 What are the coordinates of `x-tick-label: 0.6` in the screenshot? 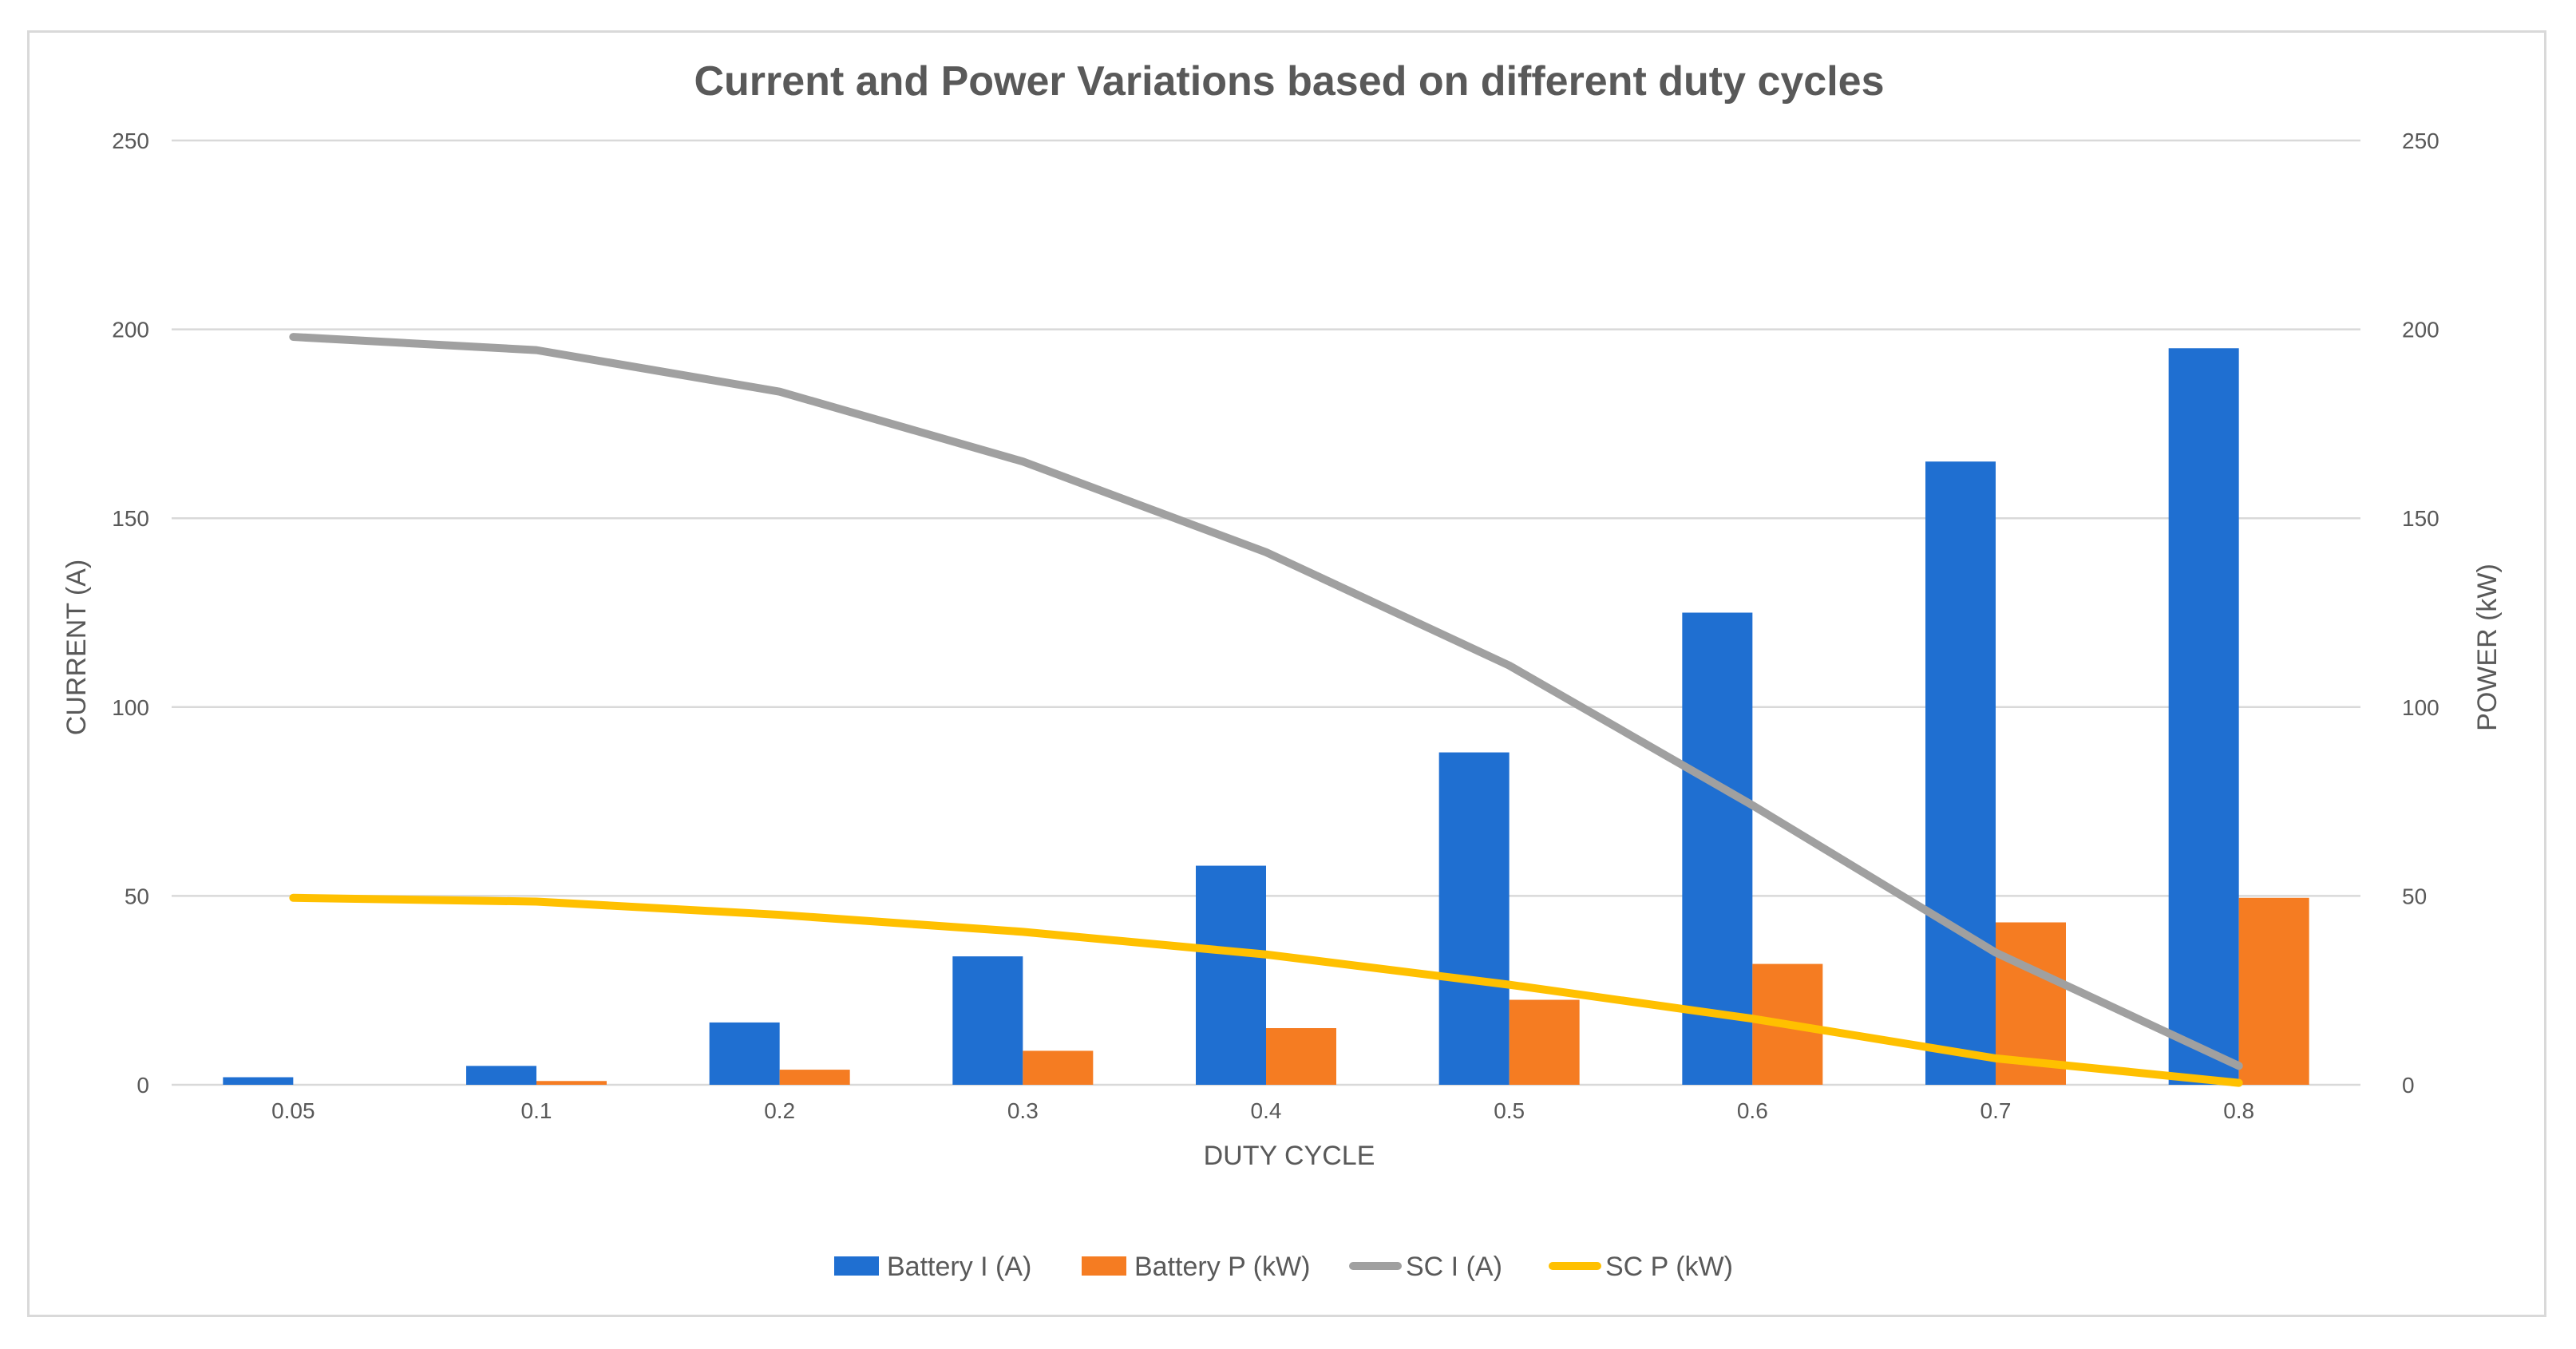 It's located at (1752, 1110).